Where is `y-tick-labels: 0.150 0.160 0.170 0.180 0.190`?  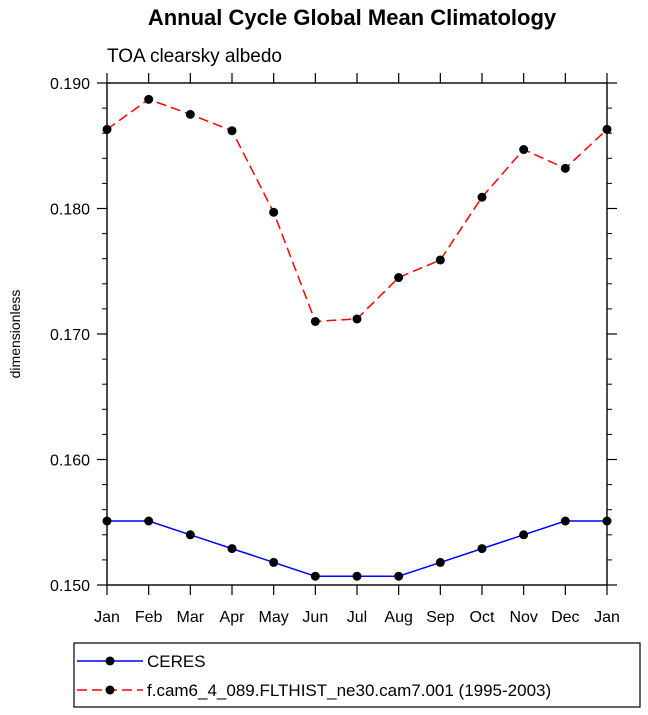
y-tick-labels: 0.150 0.160 0.170 0.180 0.190 is located at coordinates (70, 335).